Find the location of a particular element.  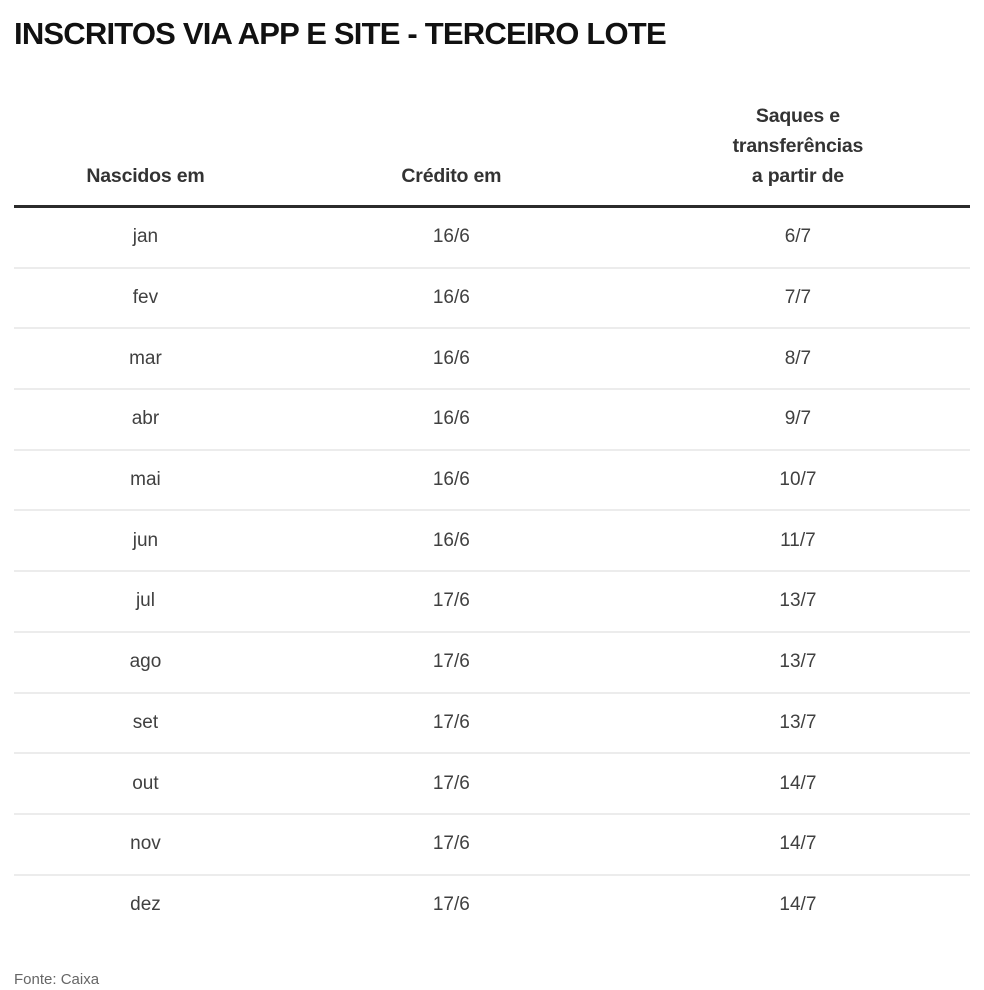

table-row: nov 17/6 14/7 is located at coordinates (492, 845).